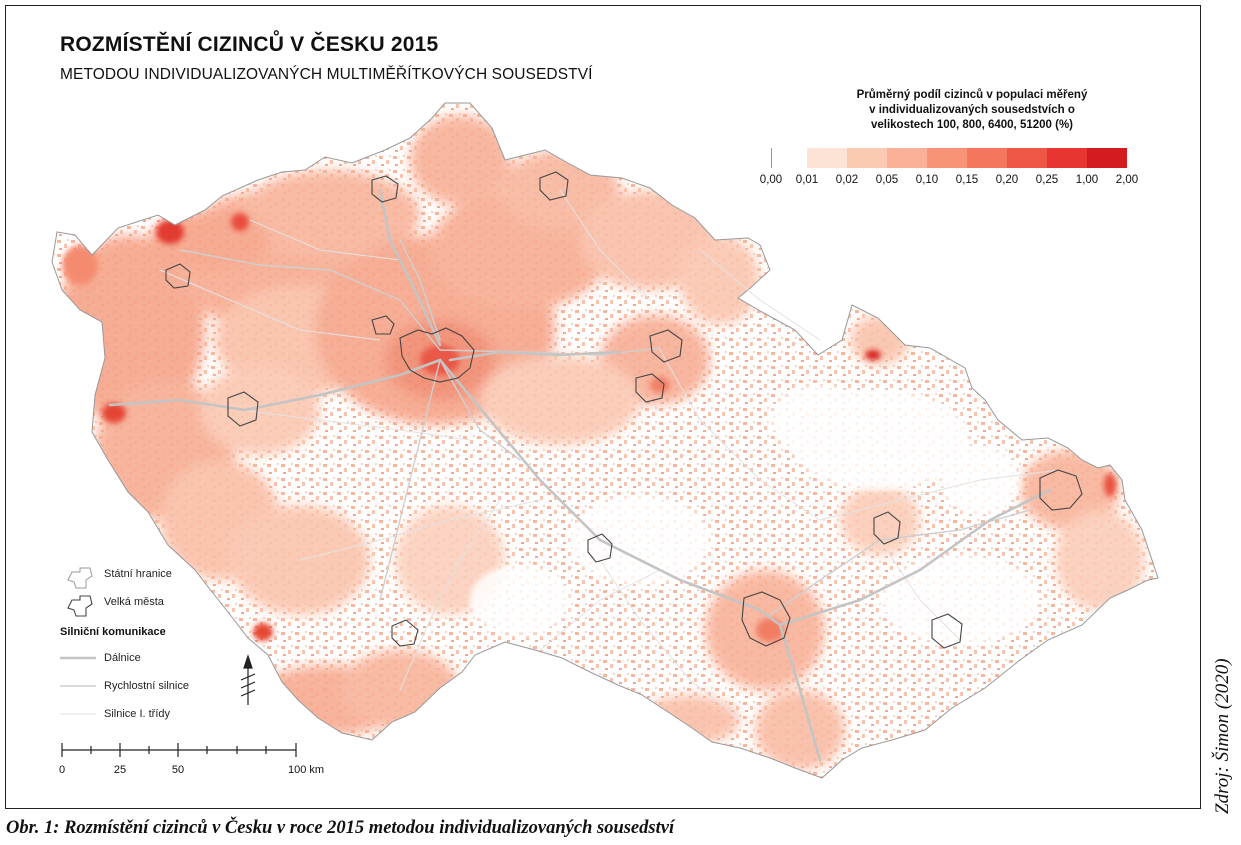 The height and width of the screenshot is (845, 1241). Describe the element at coordinates (771, 158) in the screenshot. I see `legend-zero-tick` at that location.